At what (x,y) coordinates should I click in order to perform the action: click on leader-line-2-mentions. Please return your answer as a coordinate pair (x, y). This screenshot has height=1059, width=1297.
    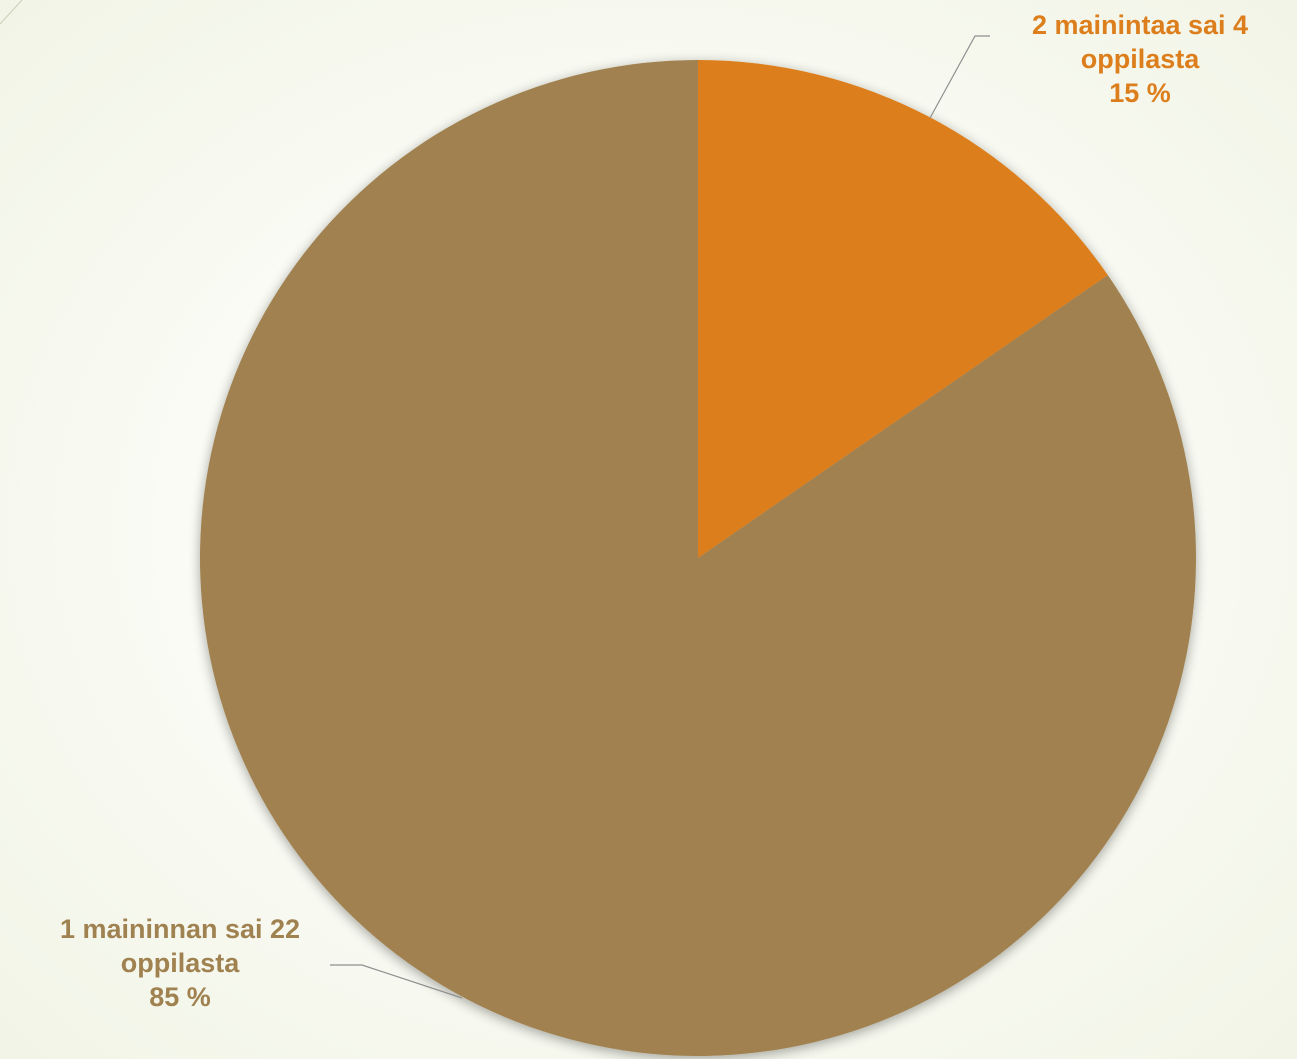
    Looking at the image, I should click on (959, 77).